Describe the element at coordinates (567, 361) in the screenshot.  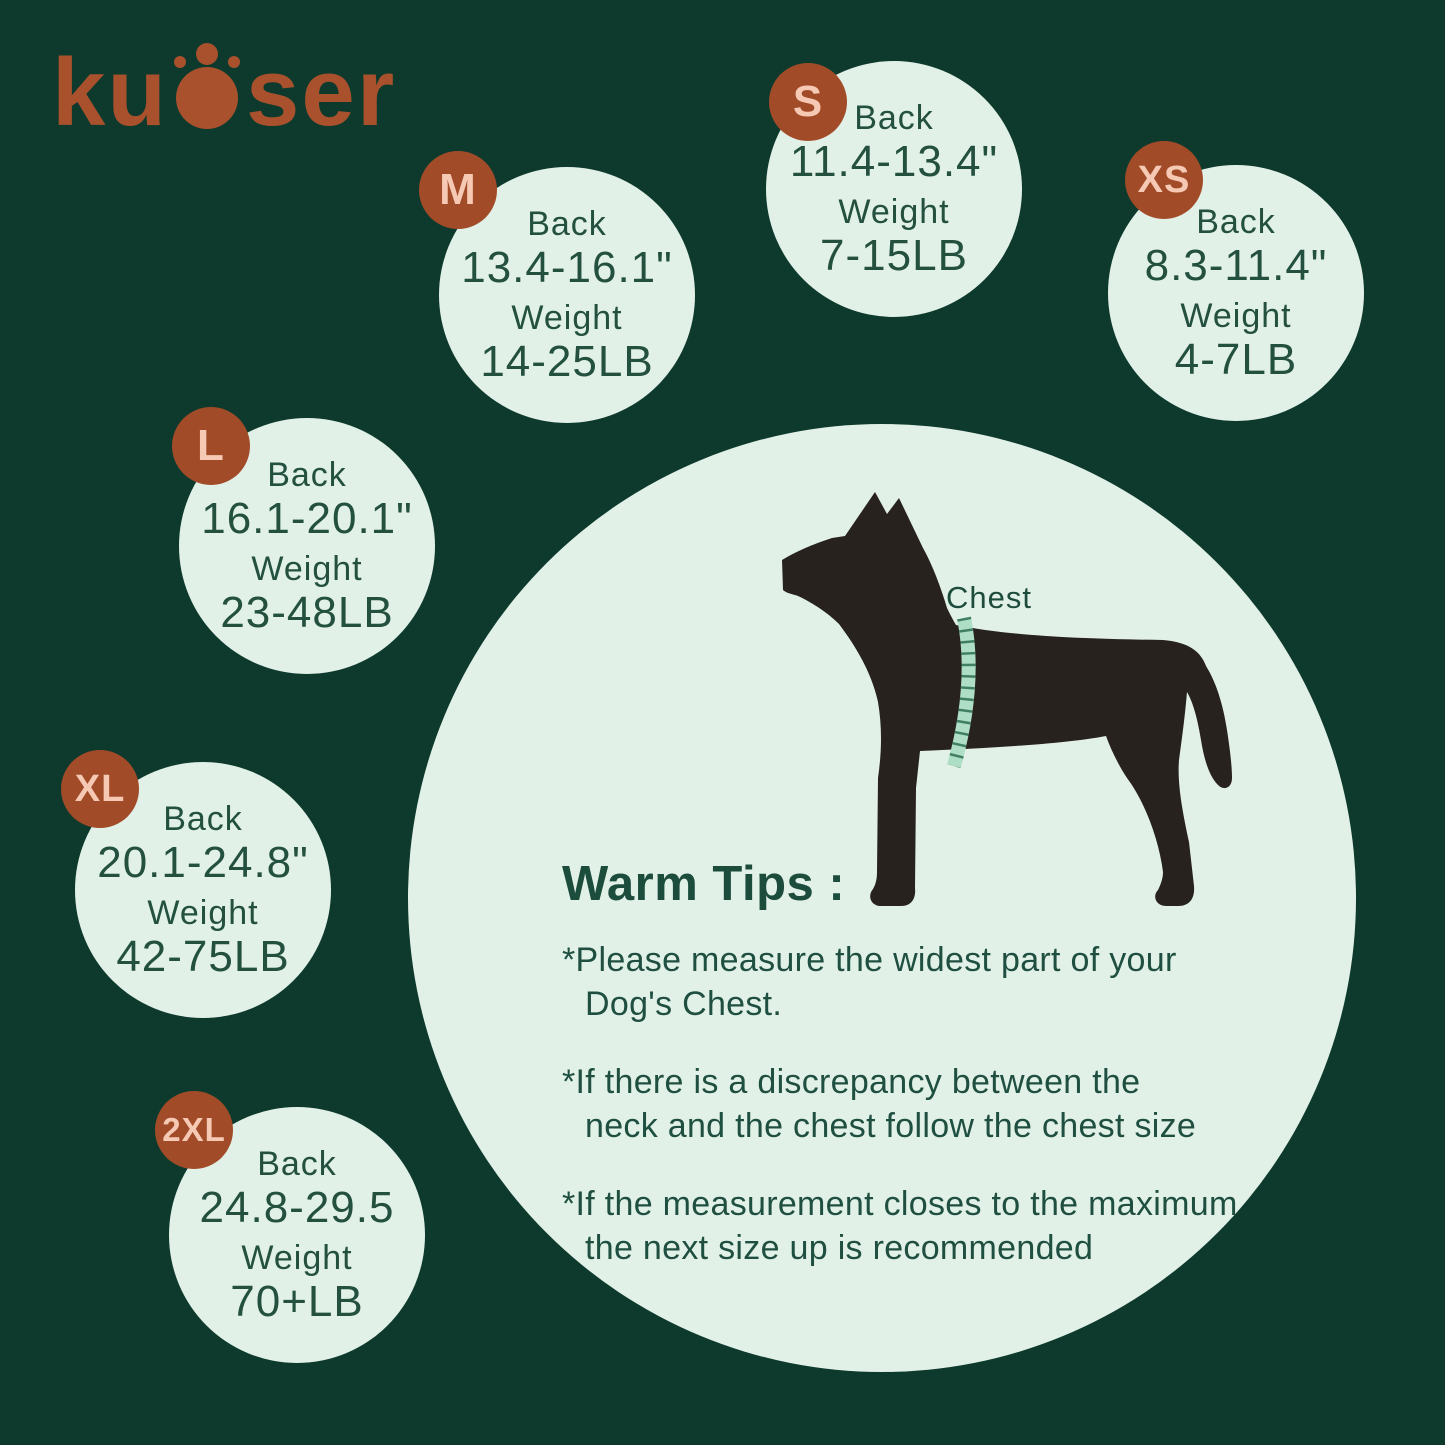
I see `weight-value: 14-25LB` at that location.